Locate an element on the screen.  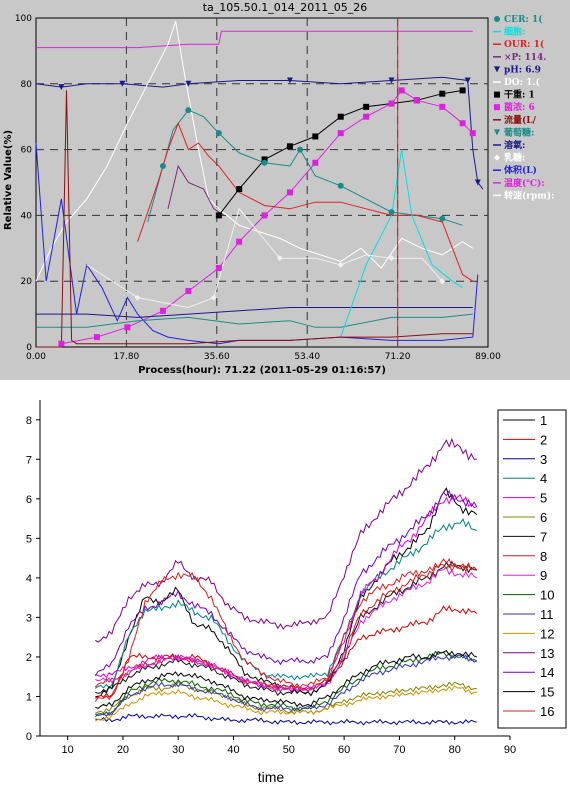
x-tick-label: 80 is located at coordinates (455, 750).